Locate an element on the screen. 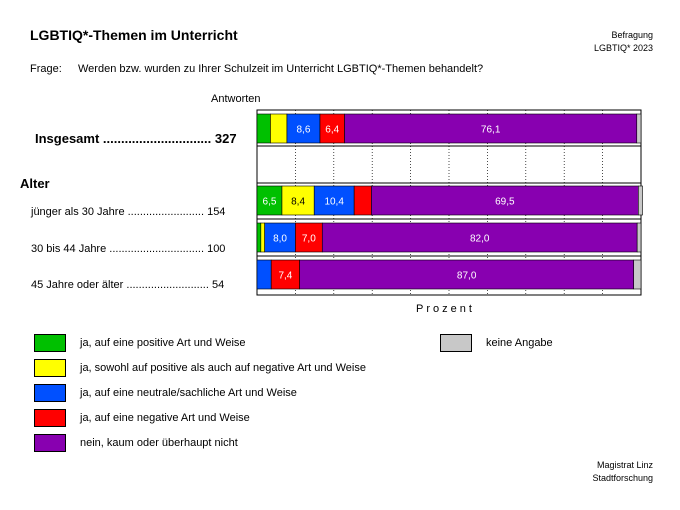  data-label: 87,0 is located at coordinates (467, 276).